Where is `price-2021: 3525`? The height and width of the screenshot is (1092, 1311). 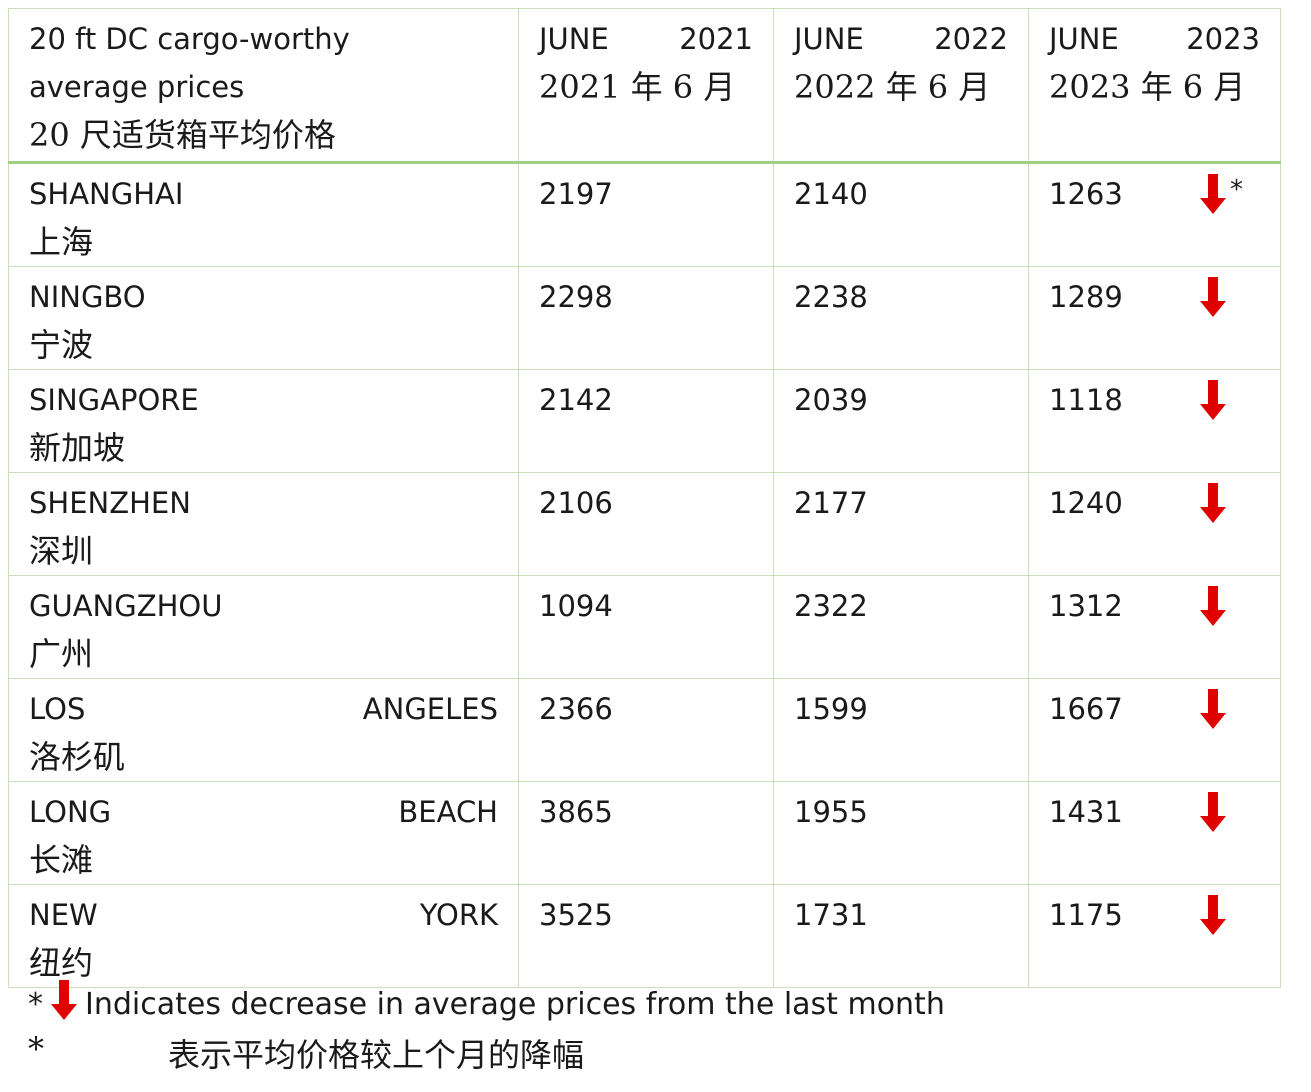
price-2021: 3525 is located at coordinates (646, 936).